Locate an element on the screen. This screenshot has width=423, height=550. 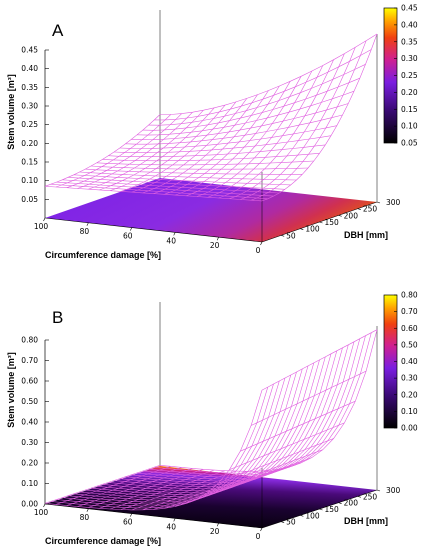
z-tick-label: 0.25 is located at coordinates (29, 124).